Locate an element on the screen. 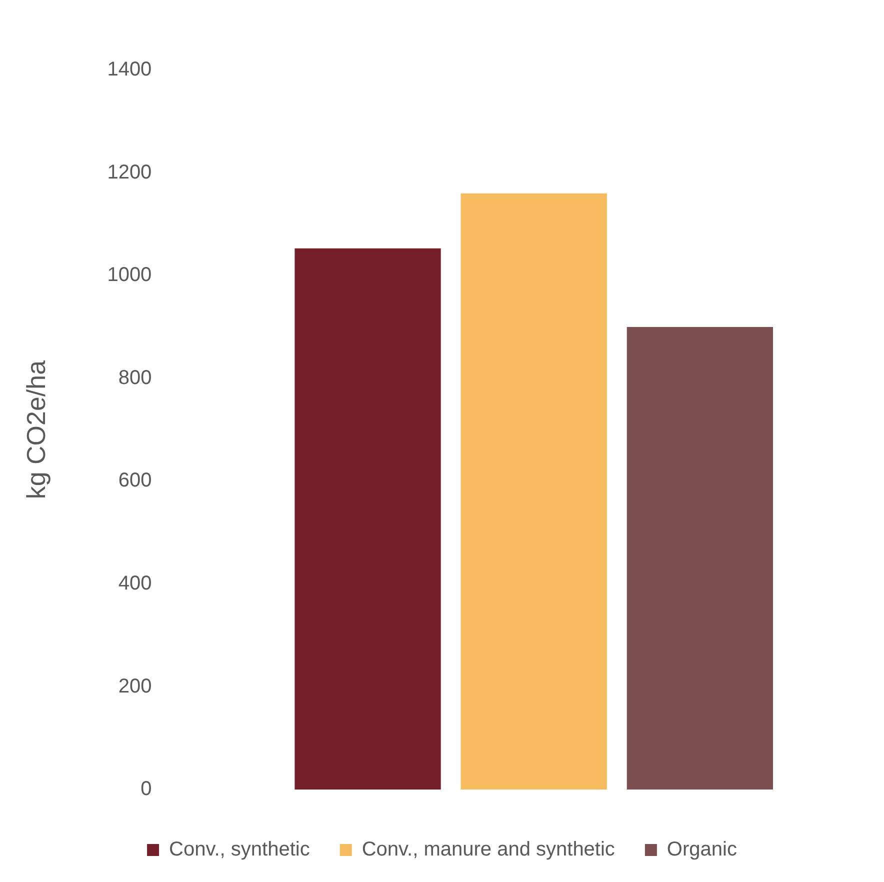 The image size is (884, 882). y-tick-label: 1000 is located at coordinates (129, 275).